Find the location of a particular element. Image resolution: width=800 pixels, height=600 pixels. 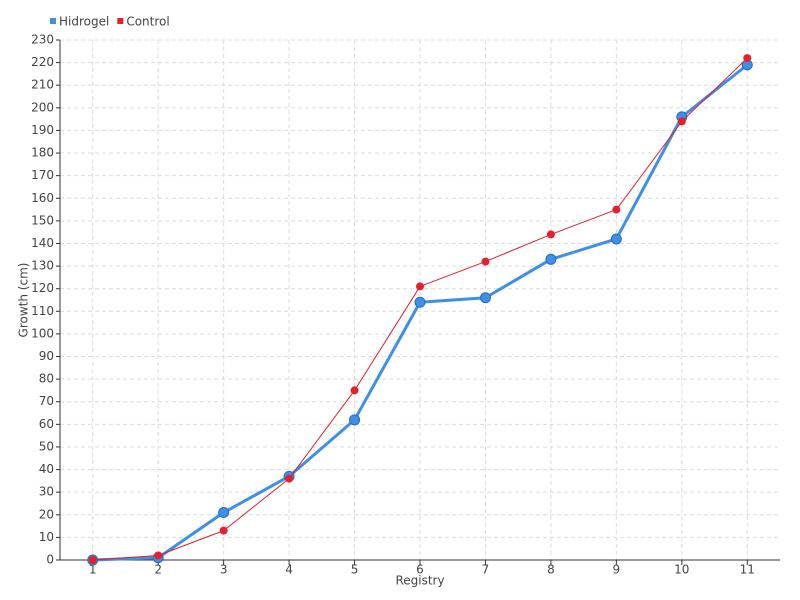

y-tick-label: 110 is located at coordinates (42, 311).